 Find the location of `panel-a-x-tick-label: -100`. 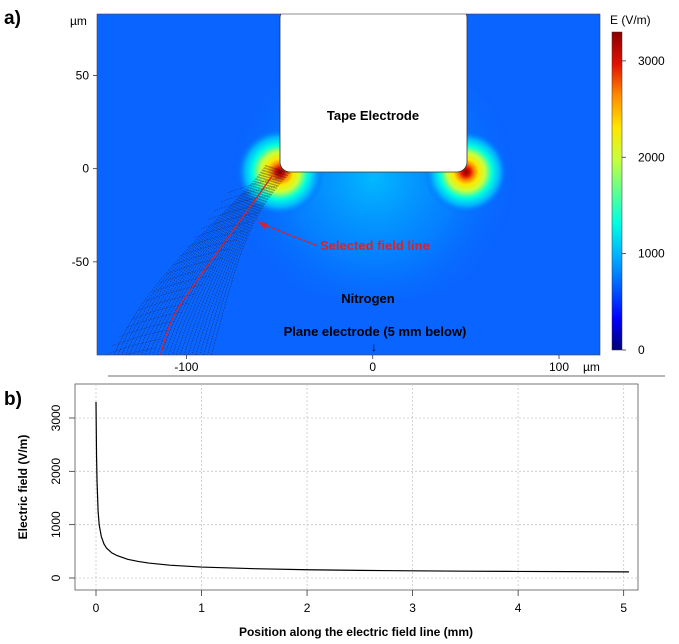

panel-a-x-tick-label: -100 is located at coordinates (186, 367).